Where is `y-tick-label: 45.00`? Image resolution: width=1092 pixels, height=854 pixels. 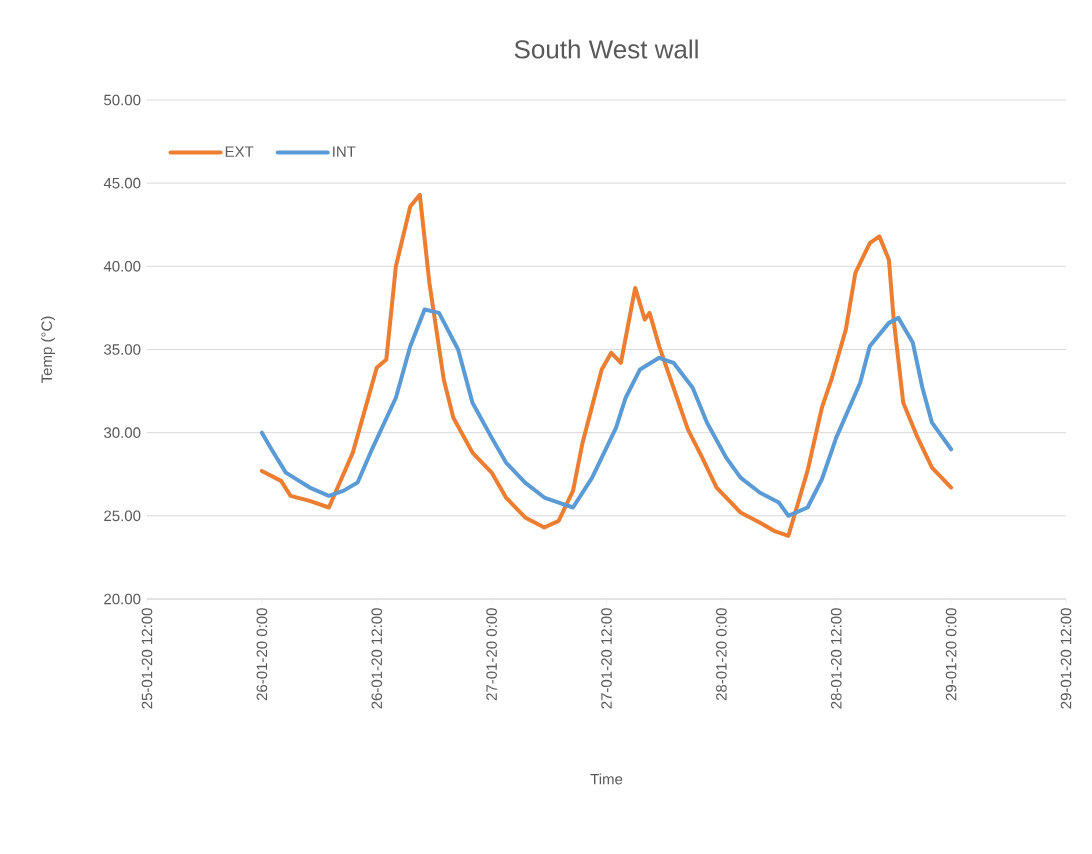
y-tick-label: 45.00 is located at coordinates (122, 183).